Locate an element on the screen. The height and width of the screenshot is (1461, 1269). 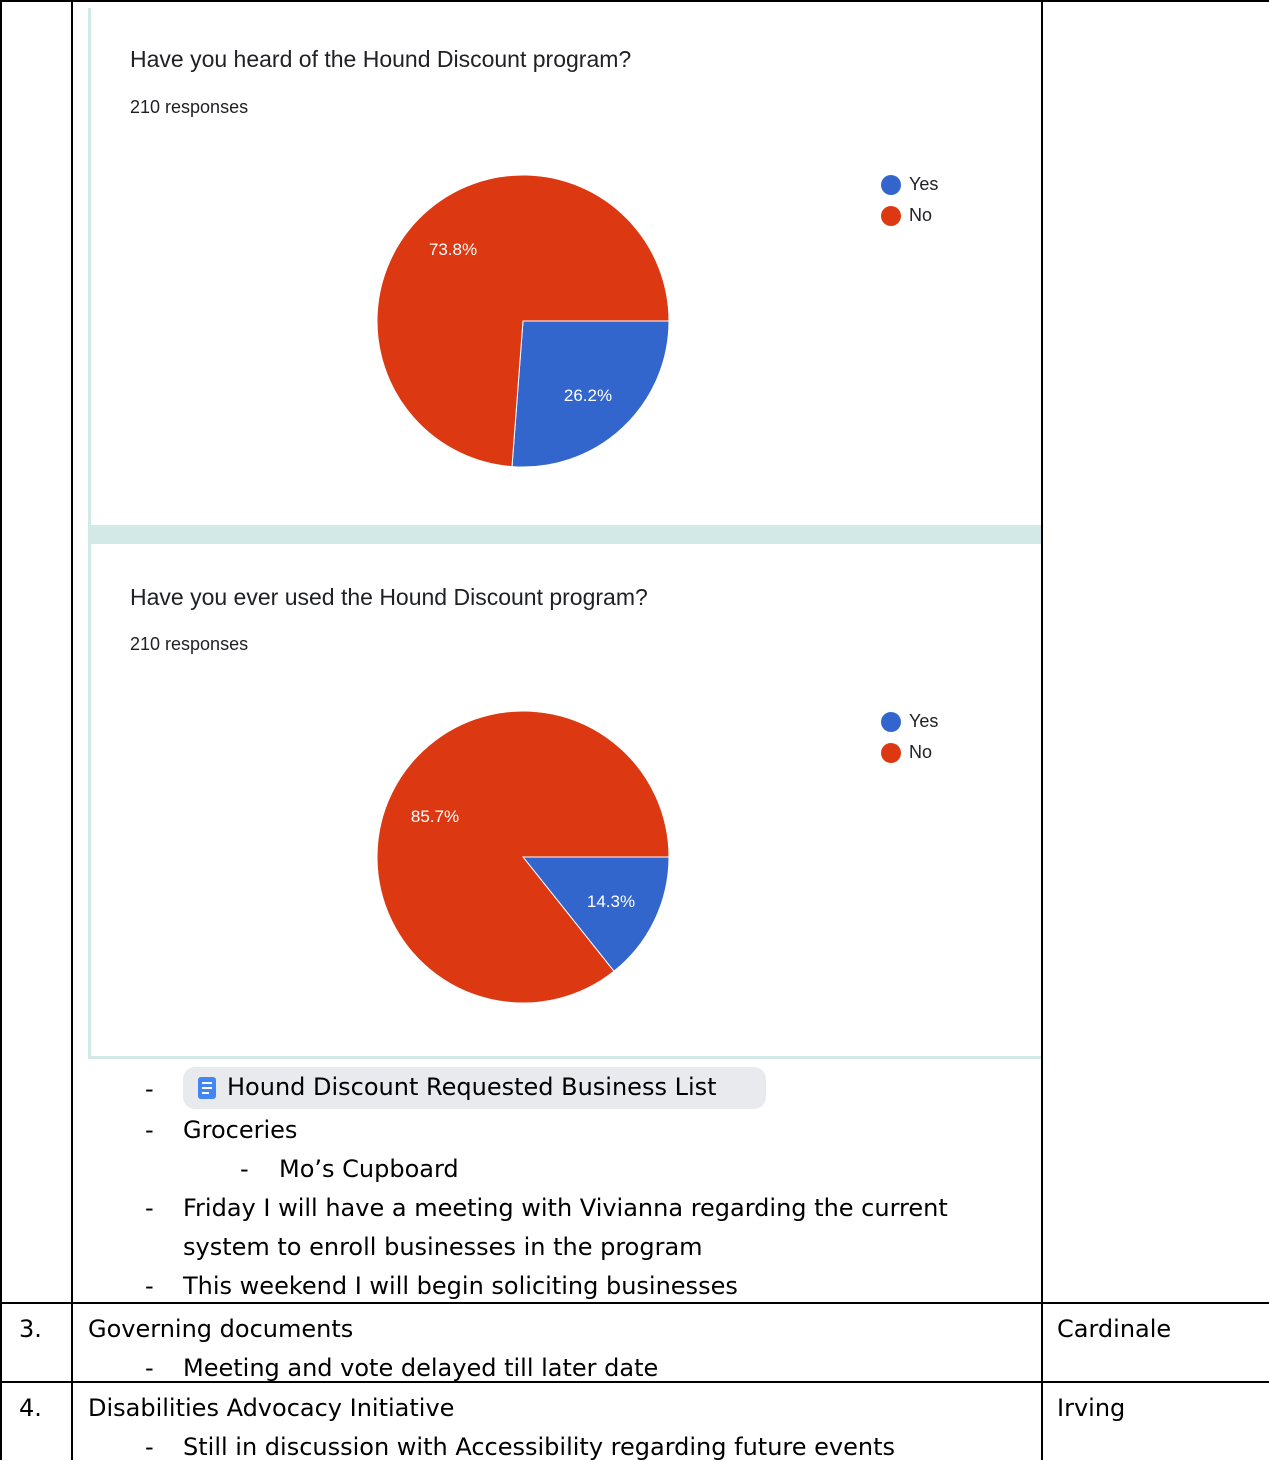
pie-chart-heard: 26.2% 73.8% is located at coordinates (523, 321).